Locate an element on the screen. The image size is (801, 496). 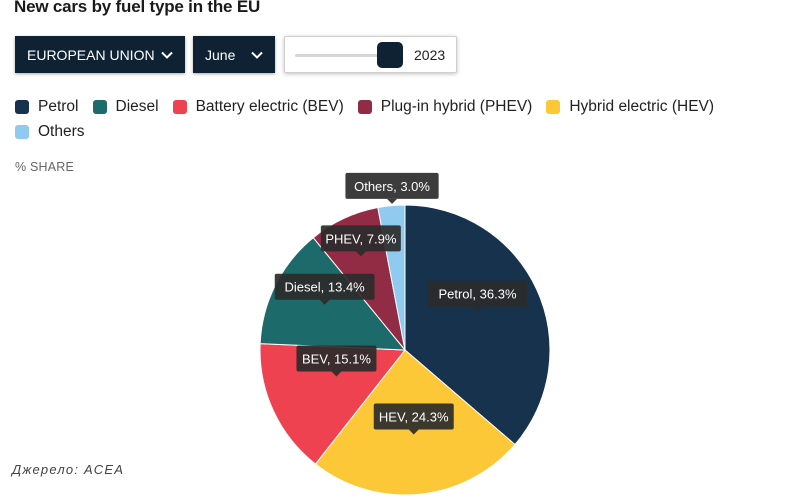
data-label: Diesel, 13.4% is located at coordinates (324, 289).